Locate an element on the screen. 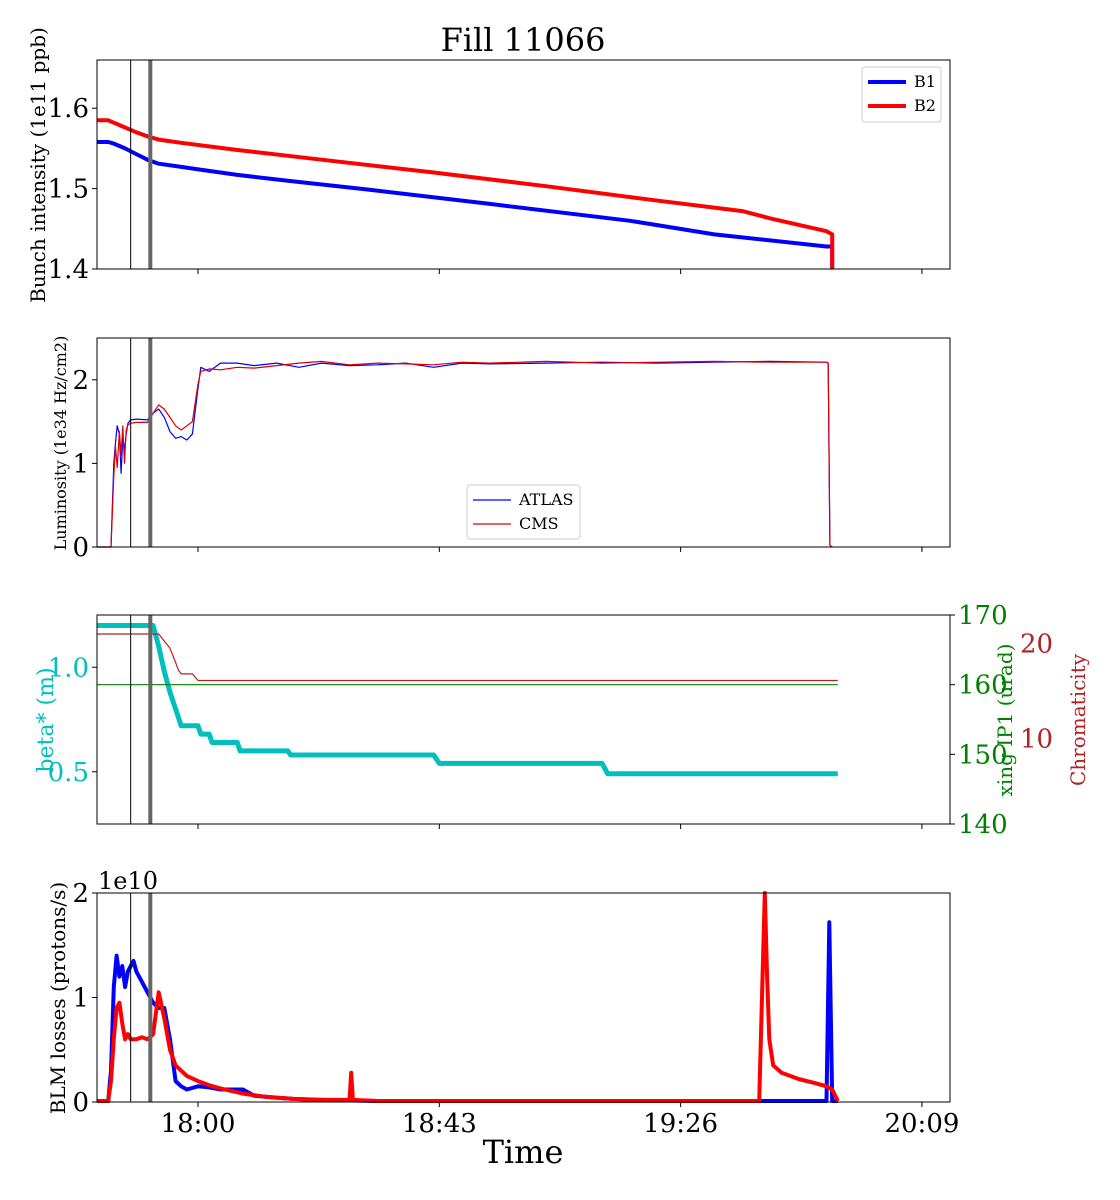 The height and width of the screenshot is (1200, 1120). p0-ytick-label-0: 1.4 is located at coordinates (68, 270).